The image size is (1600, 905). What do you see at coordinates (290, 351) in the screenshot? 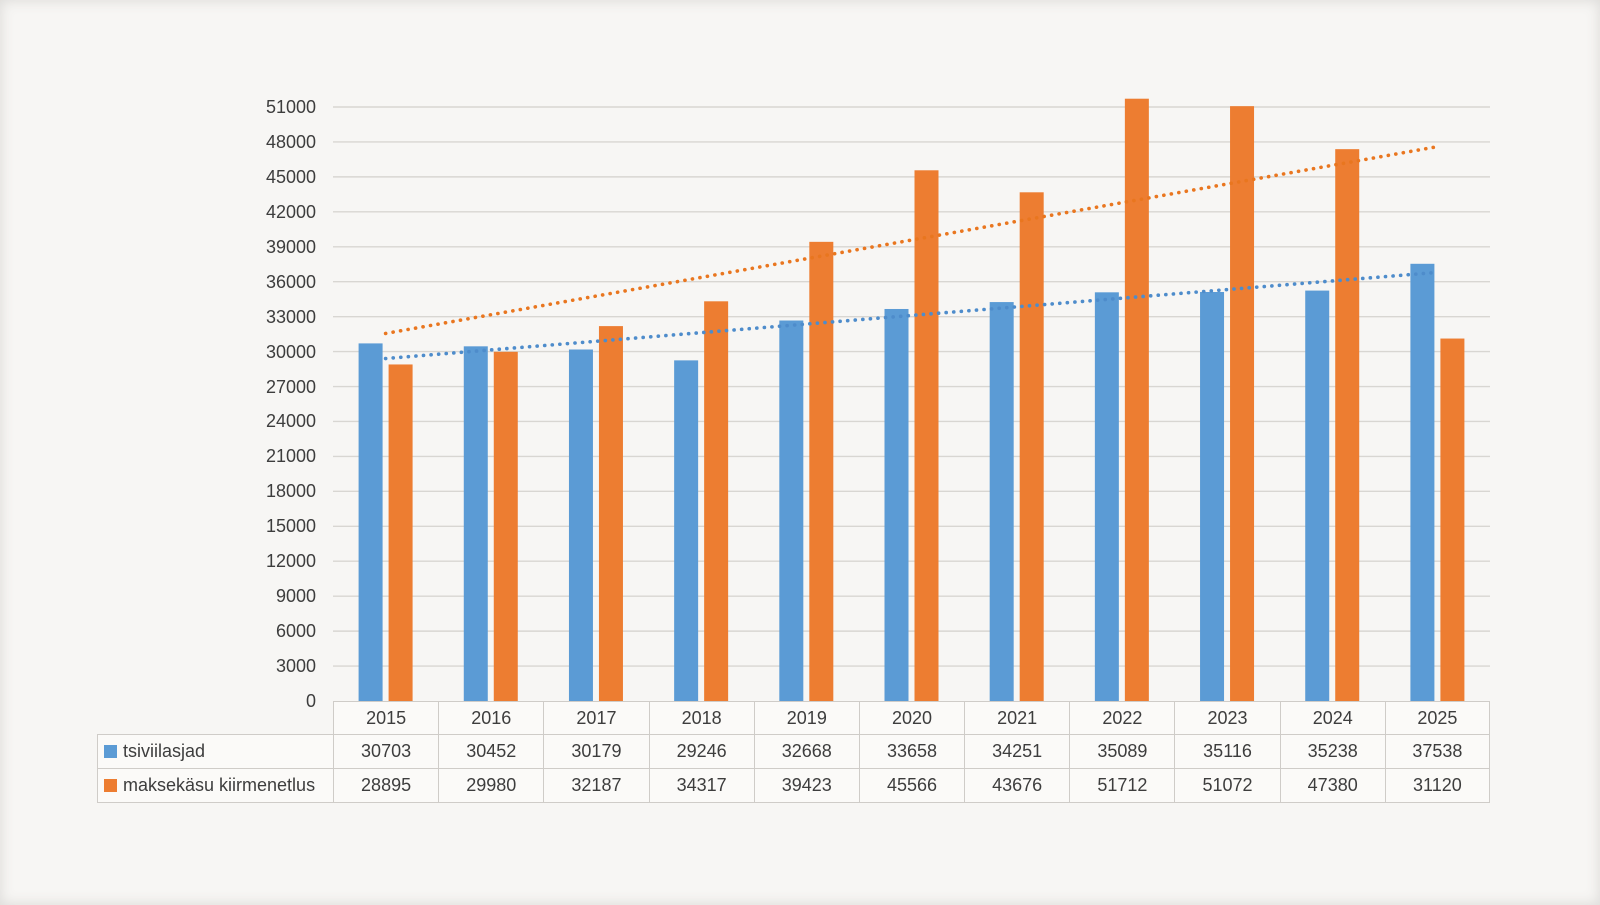
I see `y-axis-tick-label-30000: 30000` at bounding box center [290, 351].